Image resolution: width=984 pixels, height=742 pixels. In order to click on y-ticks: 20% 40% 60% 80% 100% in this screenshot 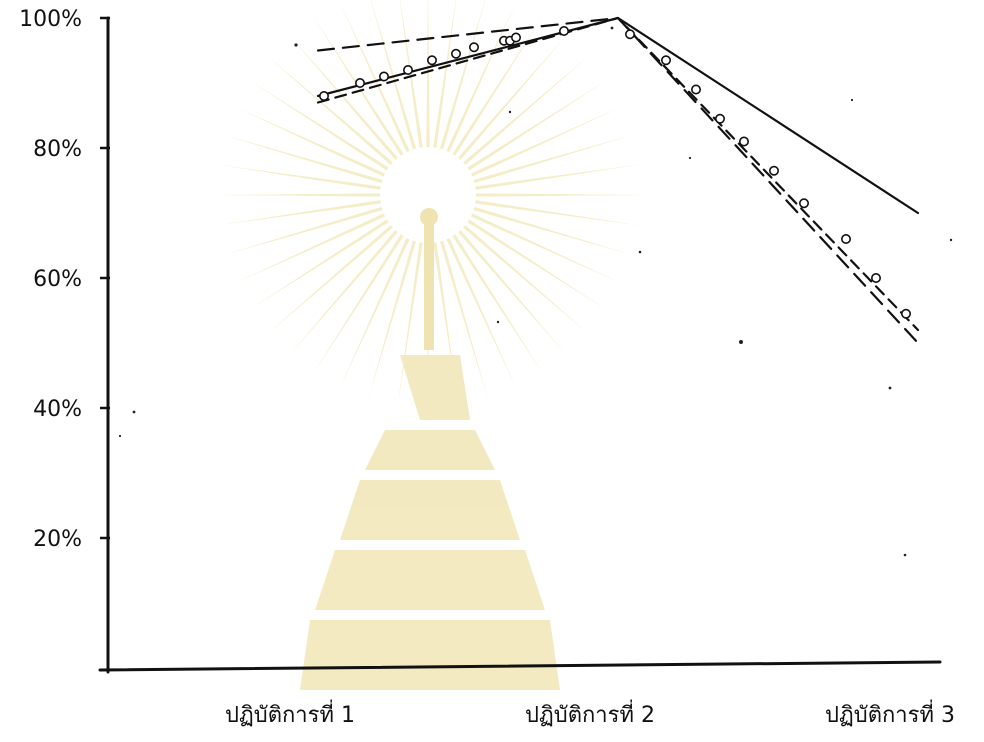, I will do `click(64, 279)`.